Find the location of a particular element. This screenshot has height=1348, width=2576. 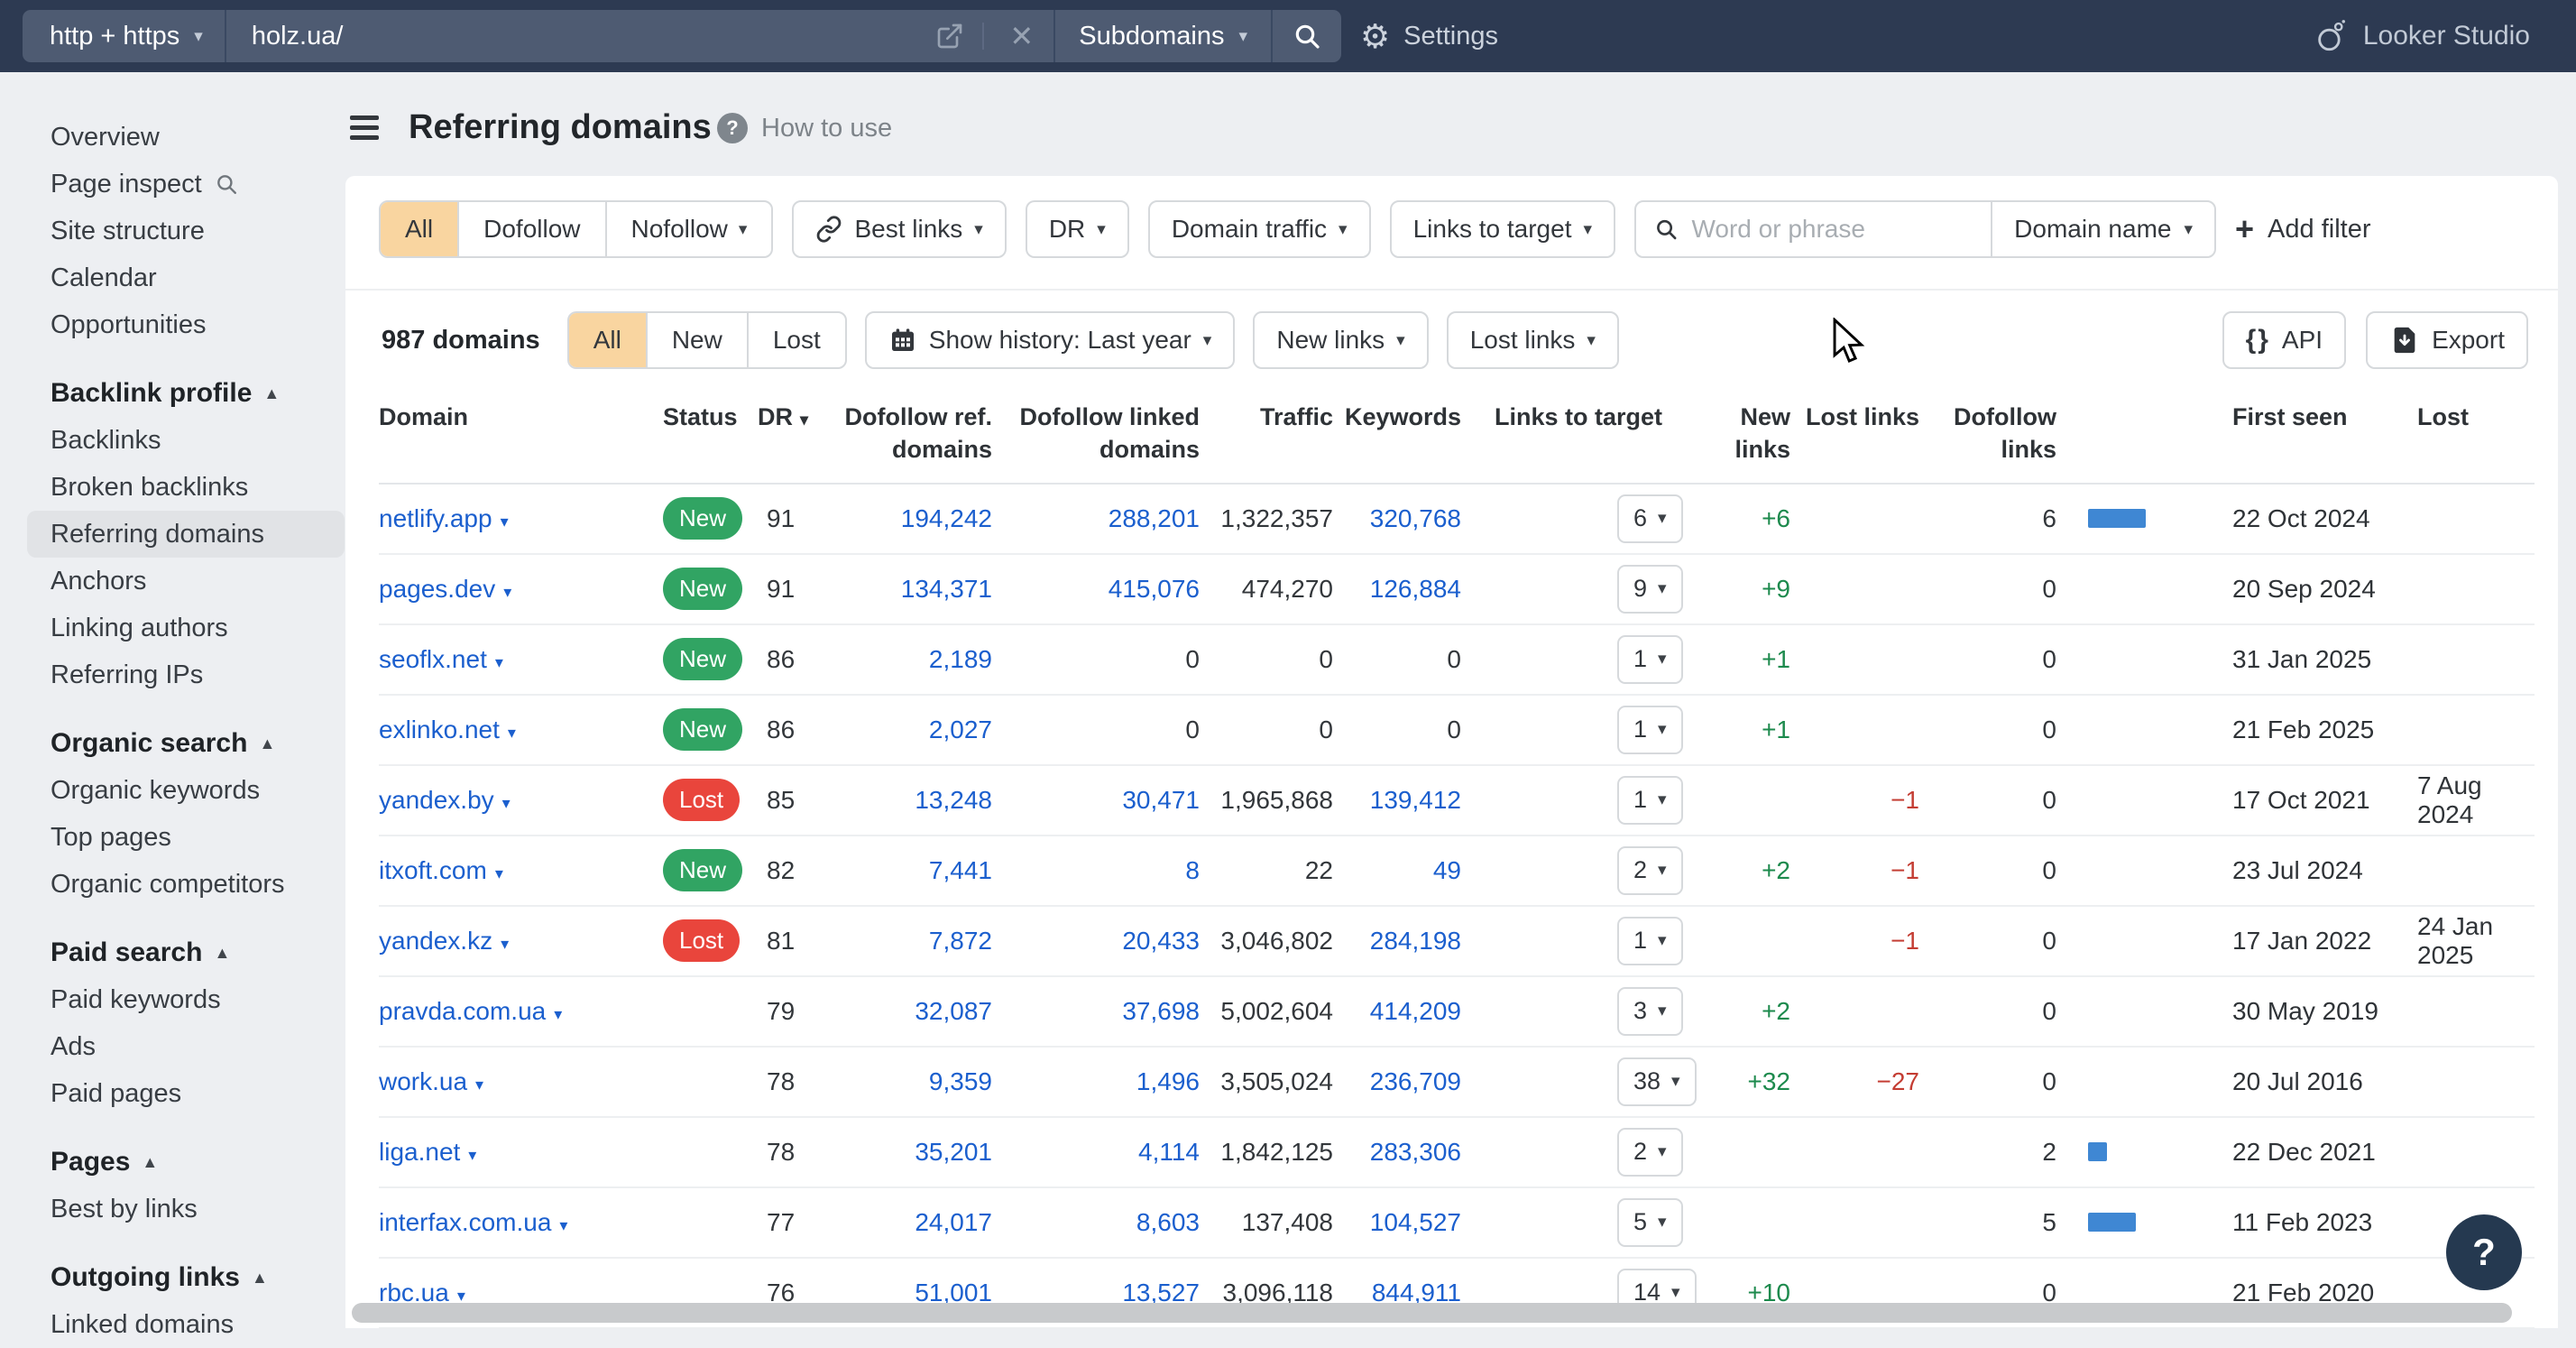

sidebar-item-referring-domains: Referring domains is located at coordinates (186, 534).